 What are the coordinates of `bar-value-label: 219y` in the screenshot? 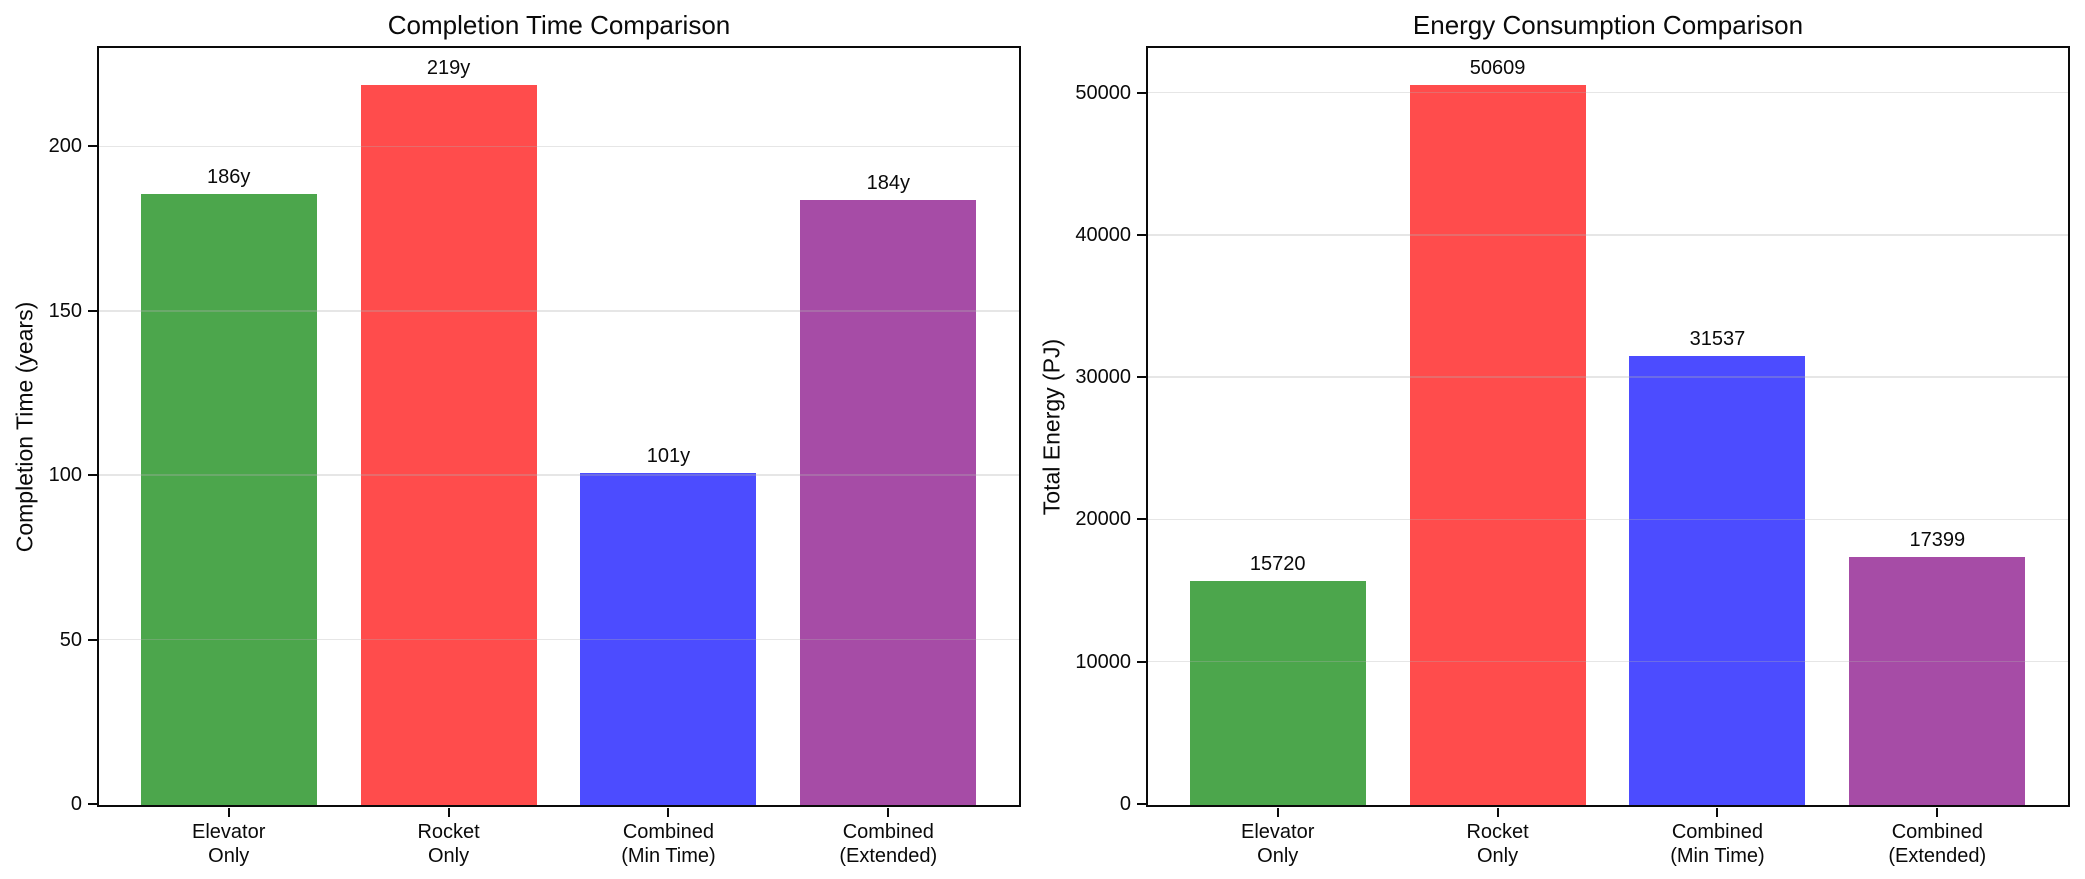 It's located at (448, 68).